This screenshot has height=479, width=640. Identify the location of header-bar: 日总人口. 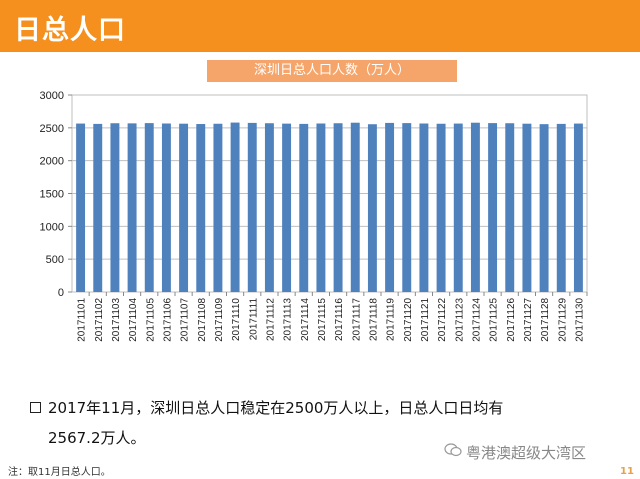
(320, 26).